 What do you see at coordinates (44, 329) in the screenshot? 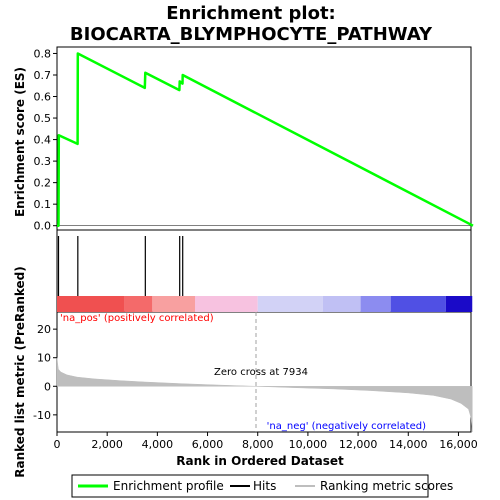
I see `metric-tick-label: 20` at bounding box center [44, 329].